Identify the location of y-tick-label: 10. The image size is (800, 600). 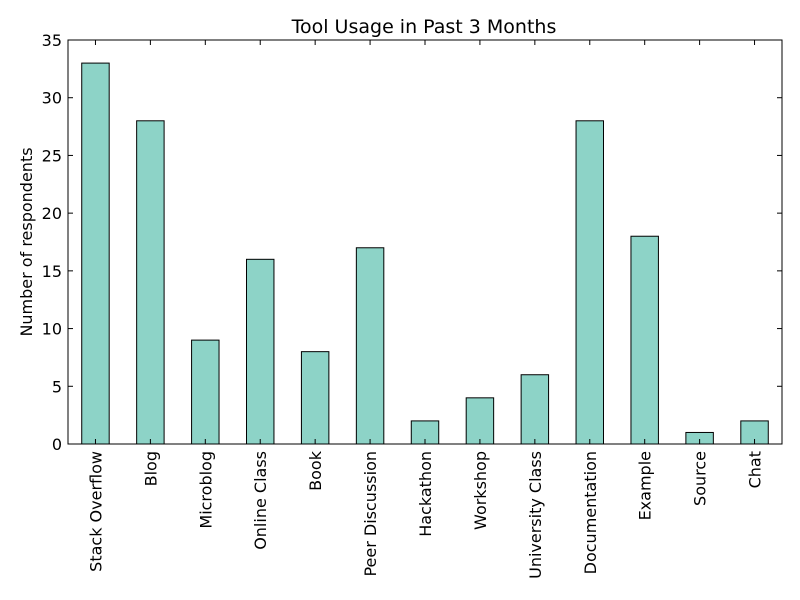
(52, 329).